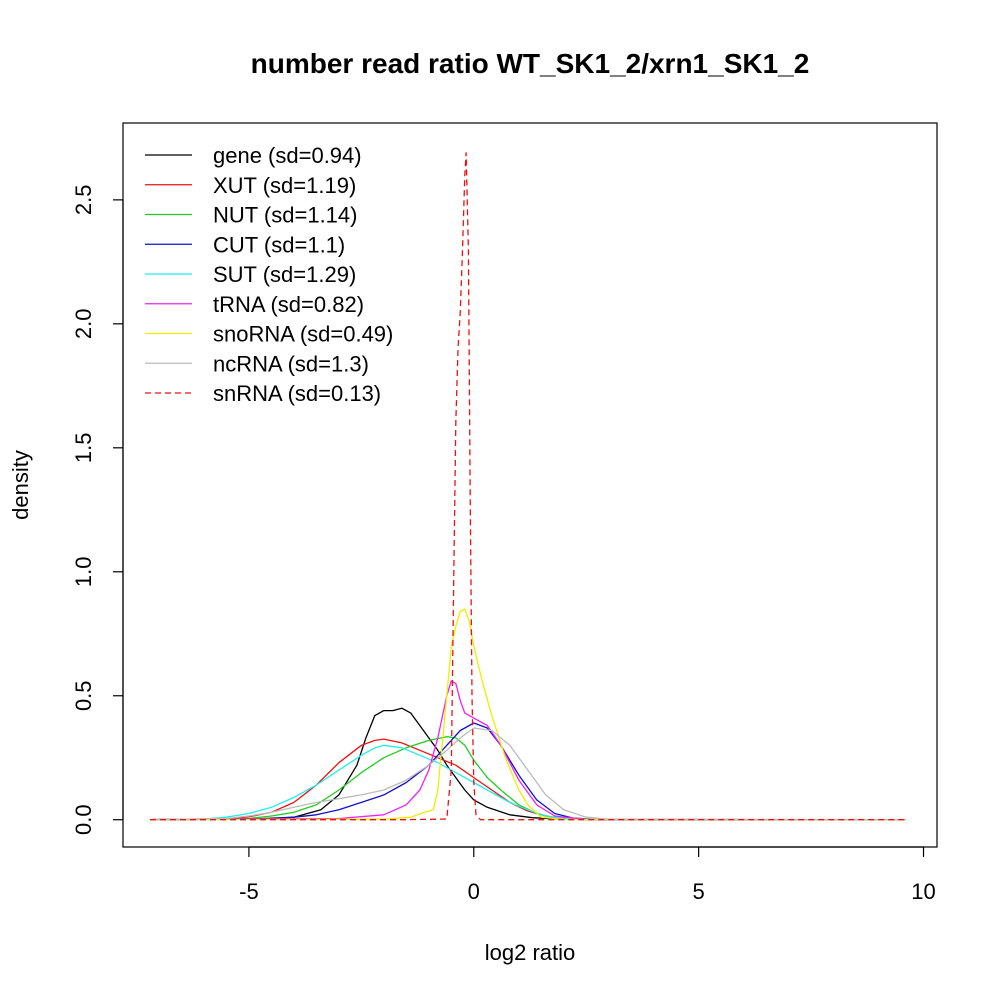 The width and height of the screenshot is (1000, 1000). I want to click on y-tick-label: 1.5, so click(83, 448).